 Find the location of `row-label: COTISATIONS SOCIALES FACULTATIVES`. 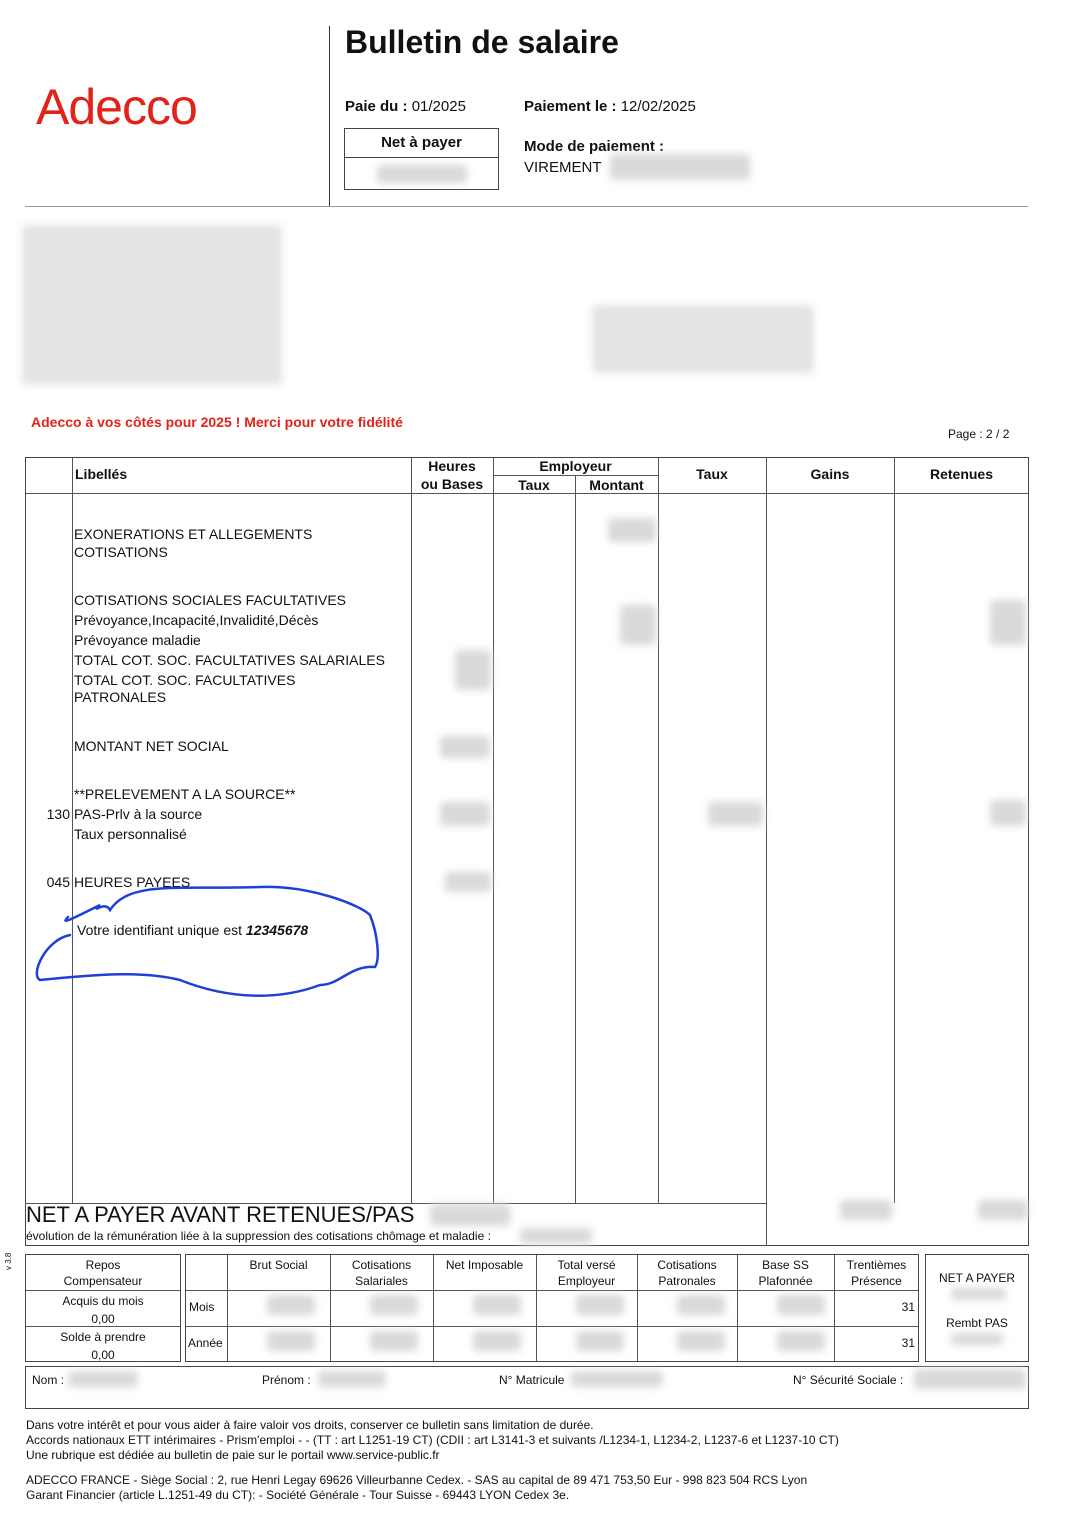

row-label: COTISATIONS SOCIALES FACULTATIVES is located at coordinates (210, 600).